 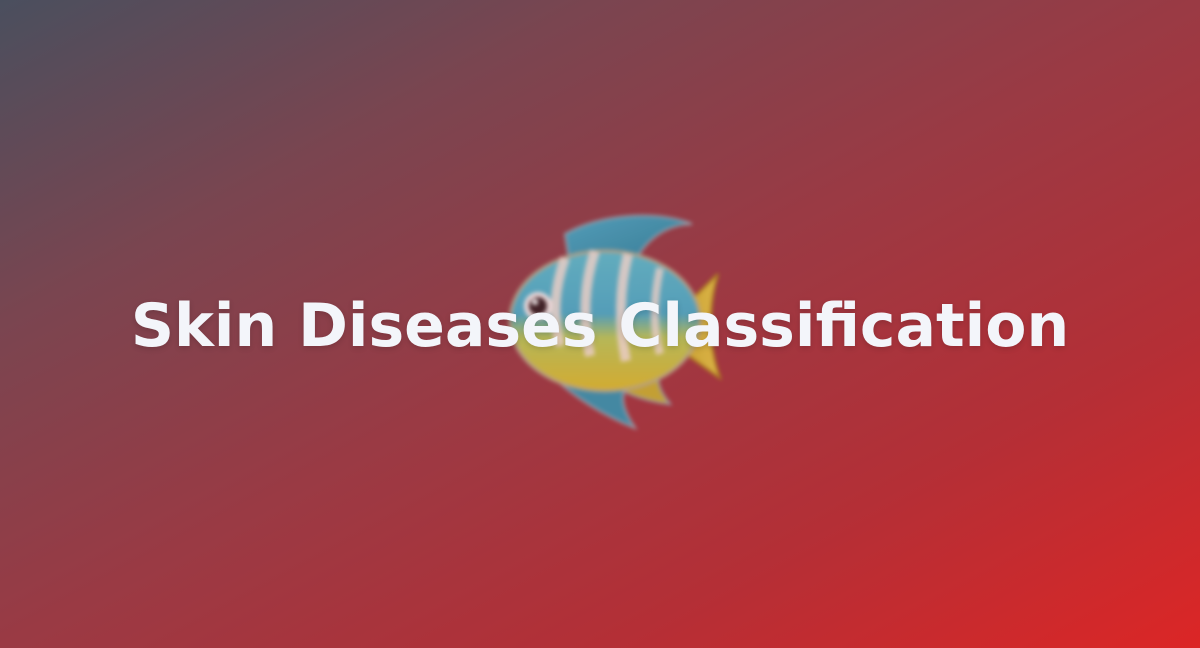 I want to click on tropical-fish-icon, so click(x=605, y=321).